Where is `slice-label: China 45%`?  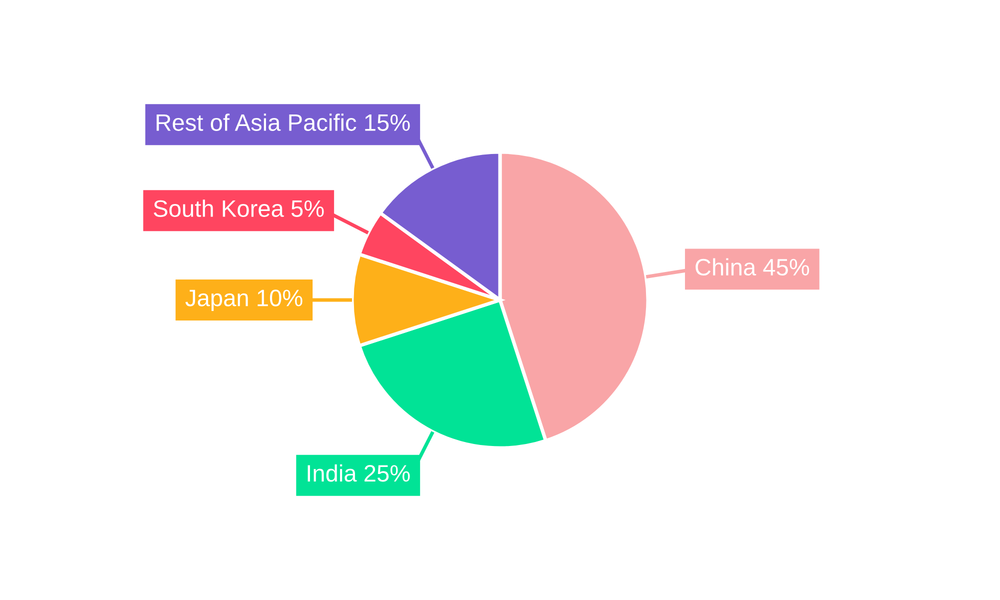 slice-label: China 45% is located at coordinates (753, 267).